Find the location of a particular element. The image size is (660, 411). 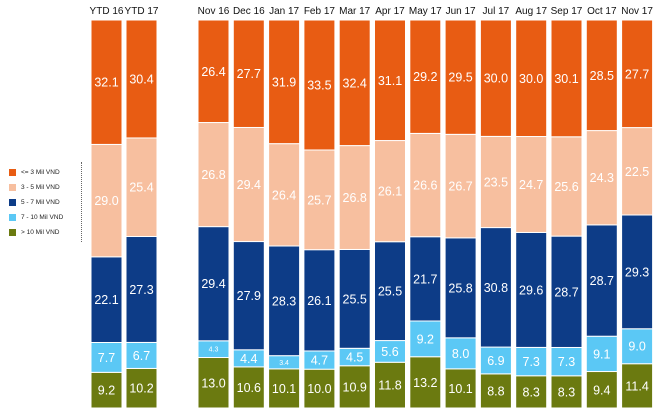

data-label: 6.7 is located at coordinates (141, 356).